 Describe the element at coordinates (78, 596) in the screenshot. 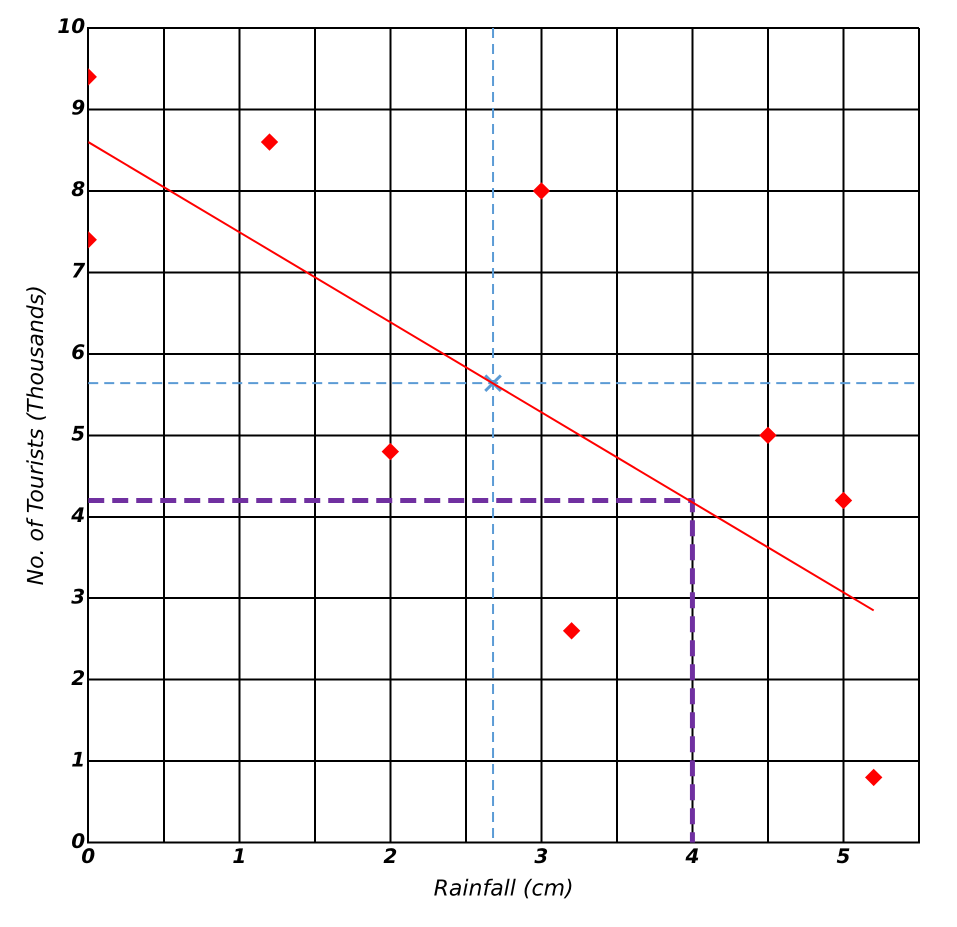

I see `y-tick-label: 3` at that location.